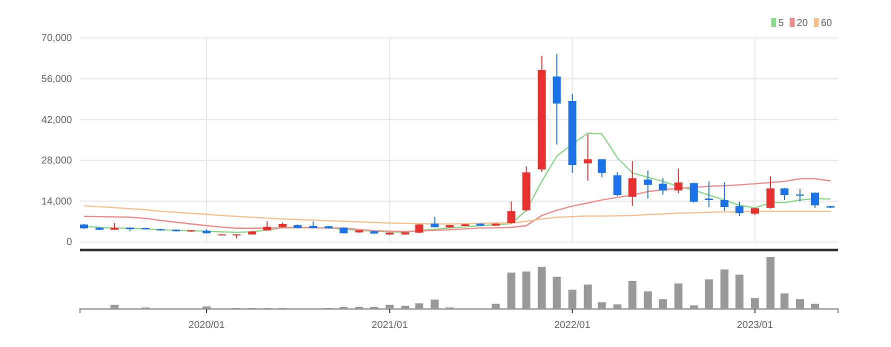 The image size is (891, 347). I want to click on line-series, so click(457, 205).